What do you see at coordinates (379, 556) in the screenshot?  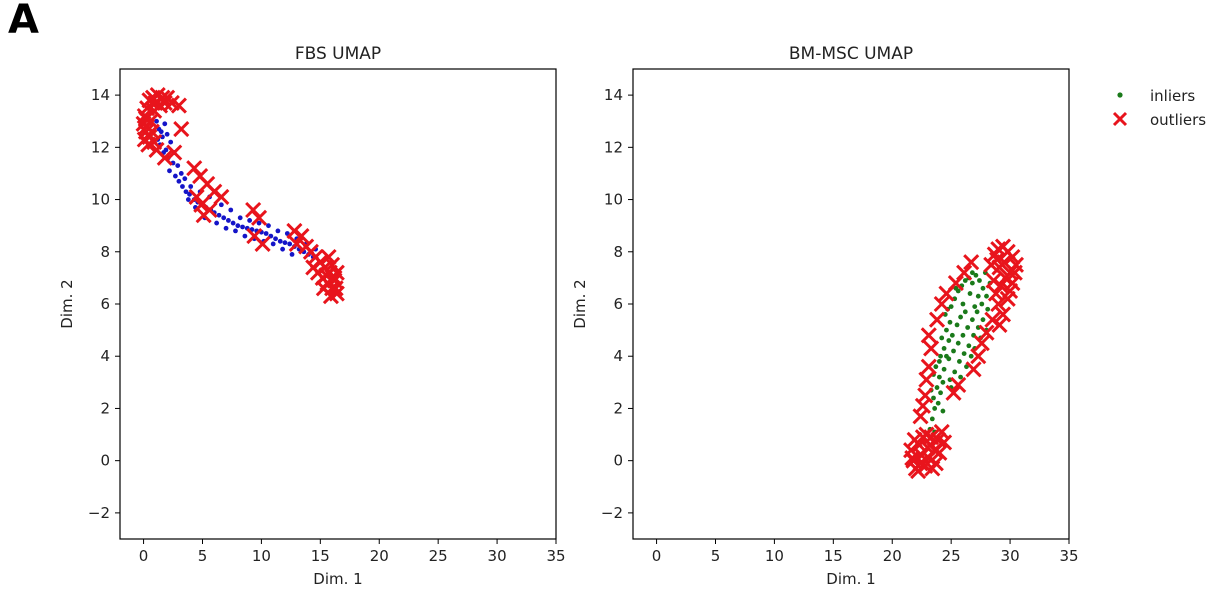 I see `x-tick-label: 20` at bounding box center [379, 556].